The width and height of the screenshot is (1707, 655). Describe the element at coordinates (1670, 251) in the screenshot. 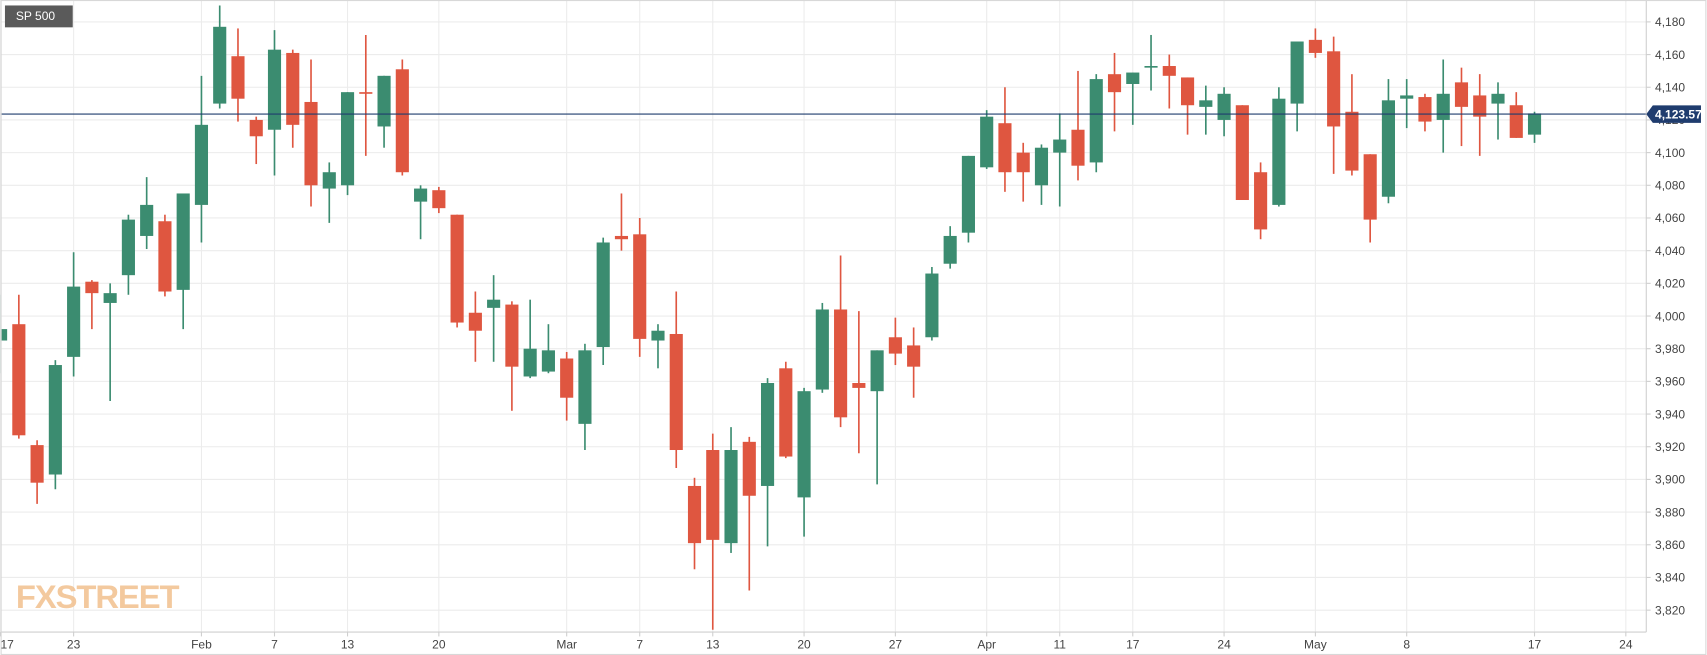

I see `y-tick-label: 4,040` at that location.